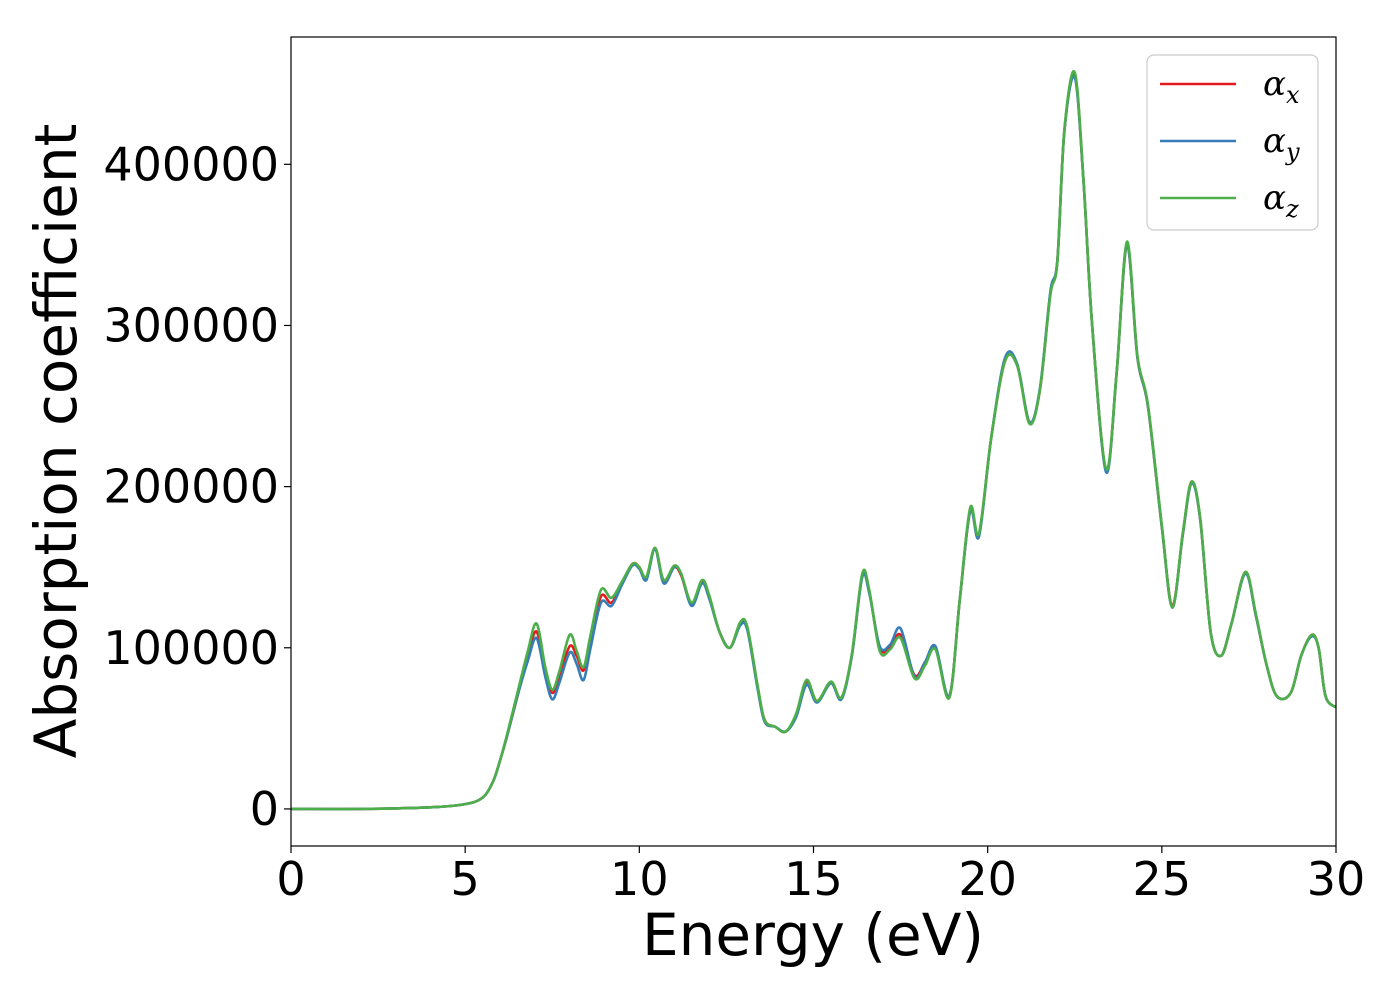 Image resolution: width=1400 pixels, height=1004 pixels. What do you see at coordinates (813, 935) in the screenshot?
I see `x-axis-title: Energy (eV)` at bounding box center [813, 935].